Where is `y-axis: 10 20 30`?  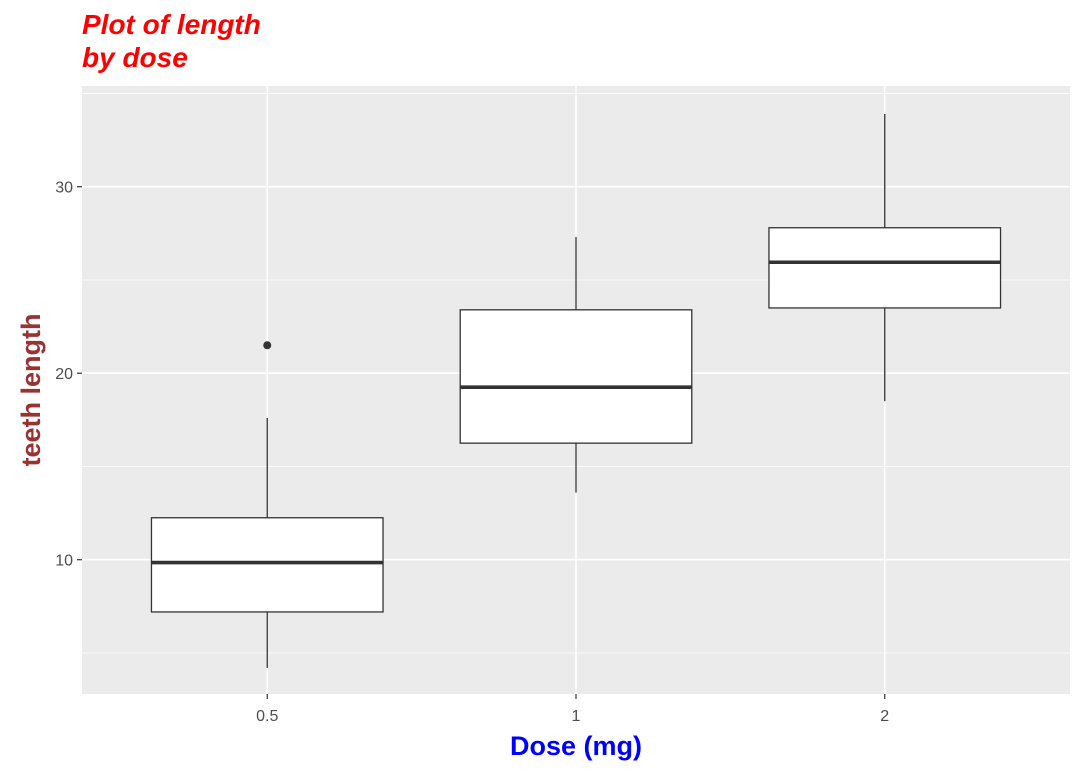 y-axis: 10 20 30 is located at coordinates (68, 375).